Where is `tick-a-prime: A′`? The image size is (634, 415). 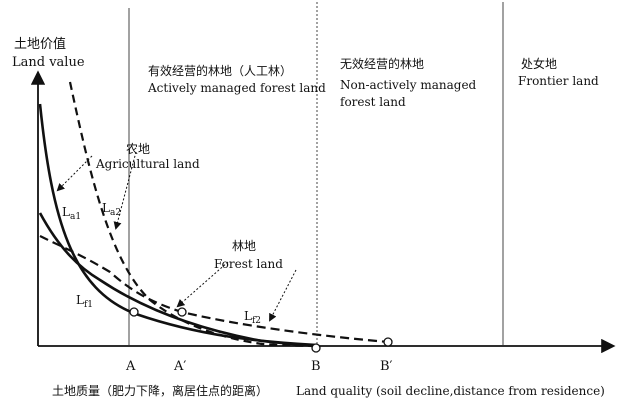 tick-a-prime: A′ is located at coordinates (179, 366).